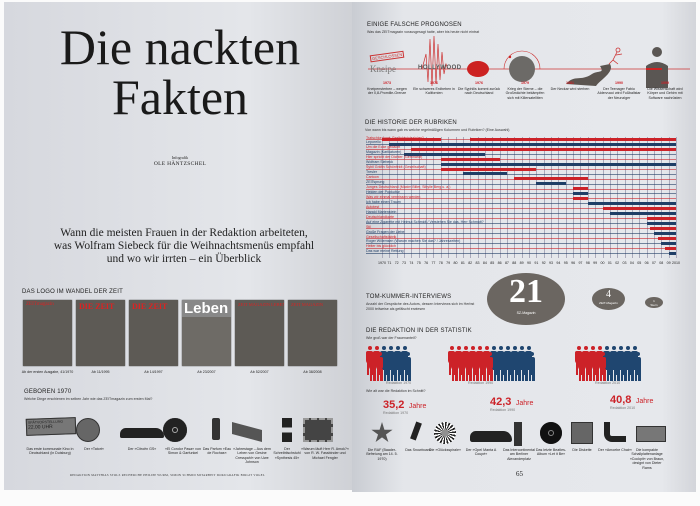 This screenshot has height=506, width=700. What do you see at coordinates (389, 263) in the screenshot?
I see `x-tick-label: 71` at bounding box center [389, 263].